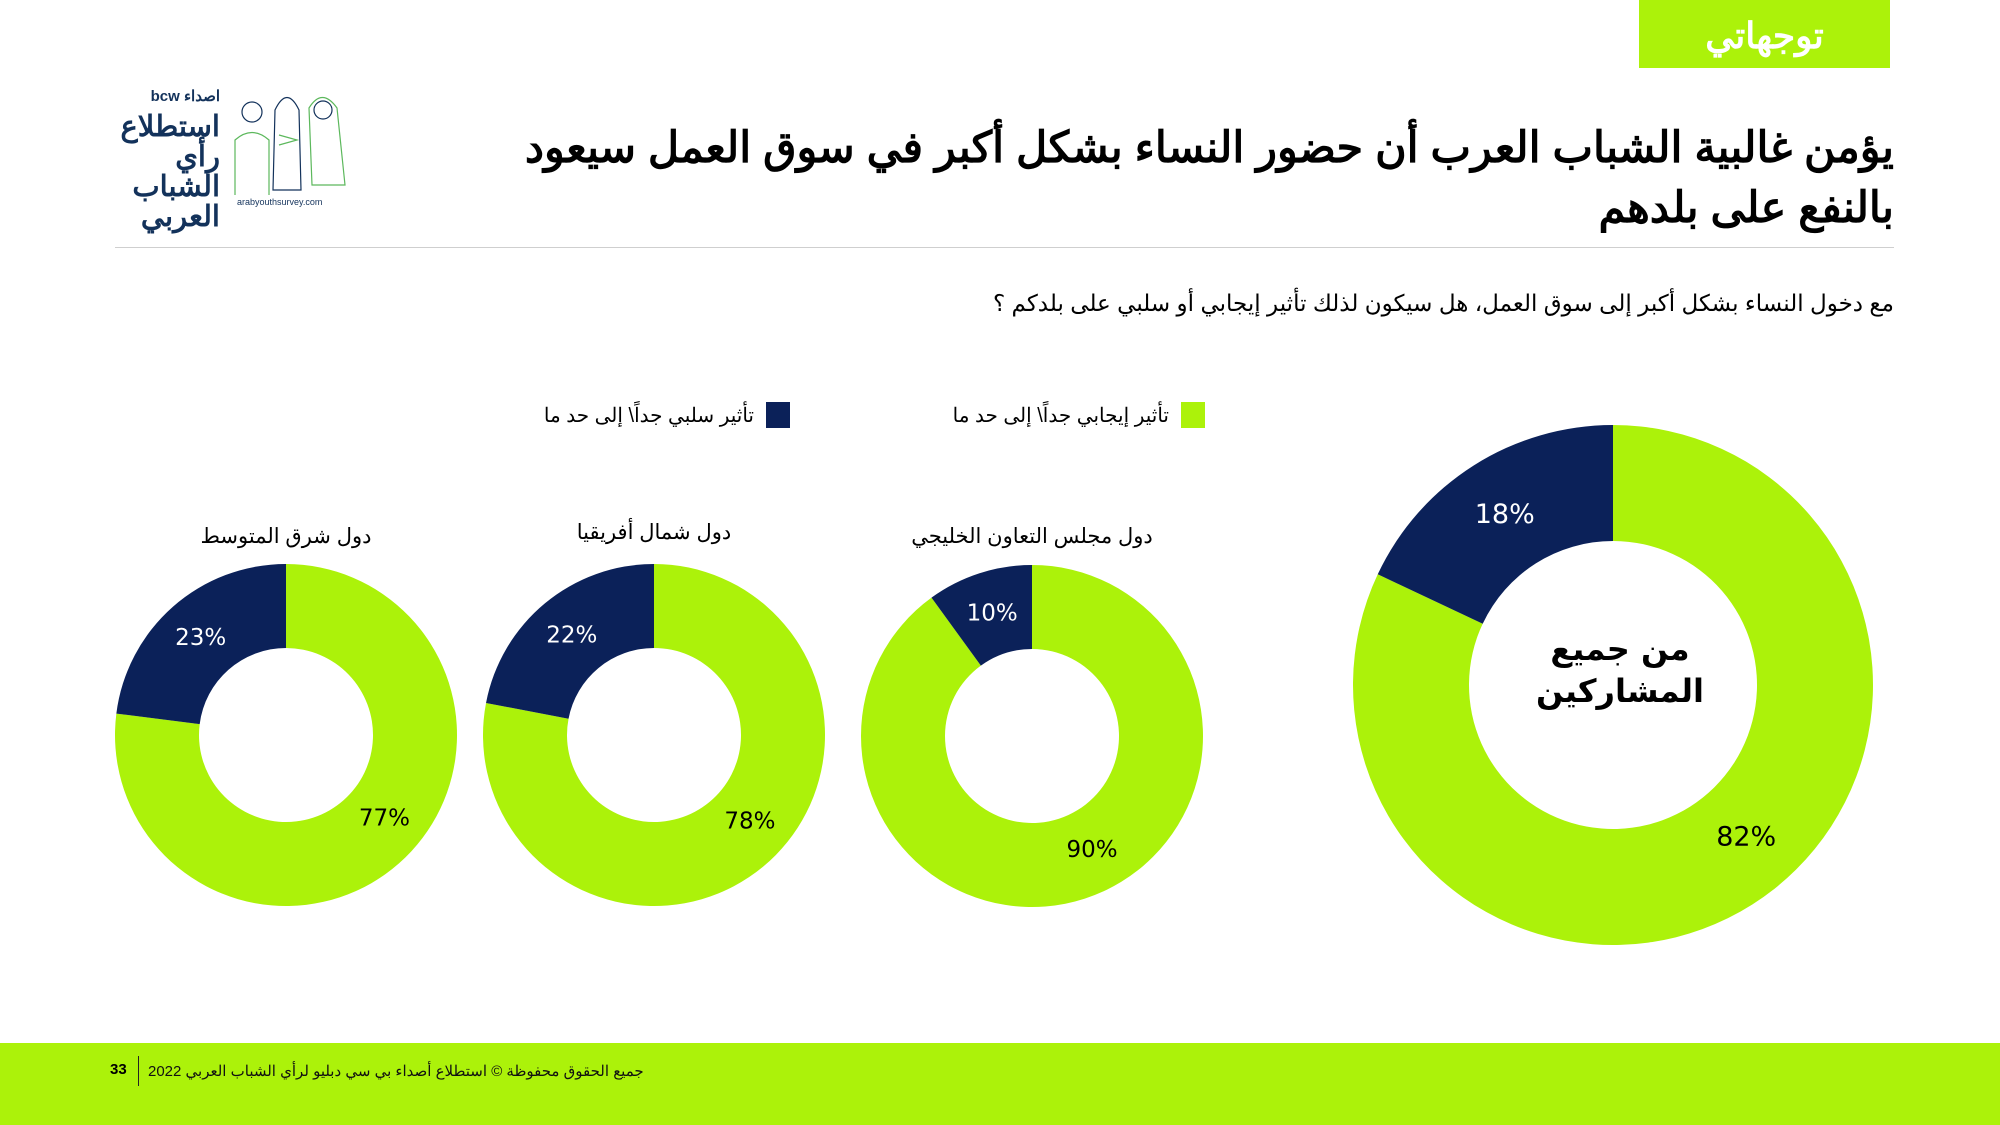  I want to click on logo-url: arabyouthsurvey.com, so click(280, 202).